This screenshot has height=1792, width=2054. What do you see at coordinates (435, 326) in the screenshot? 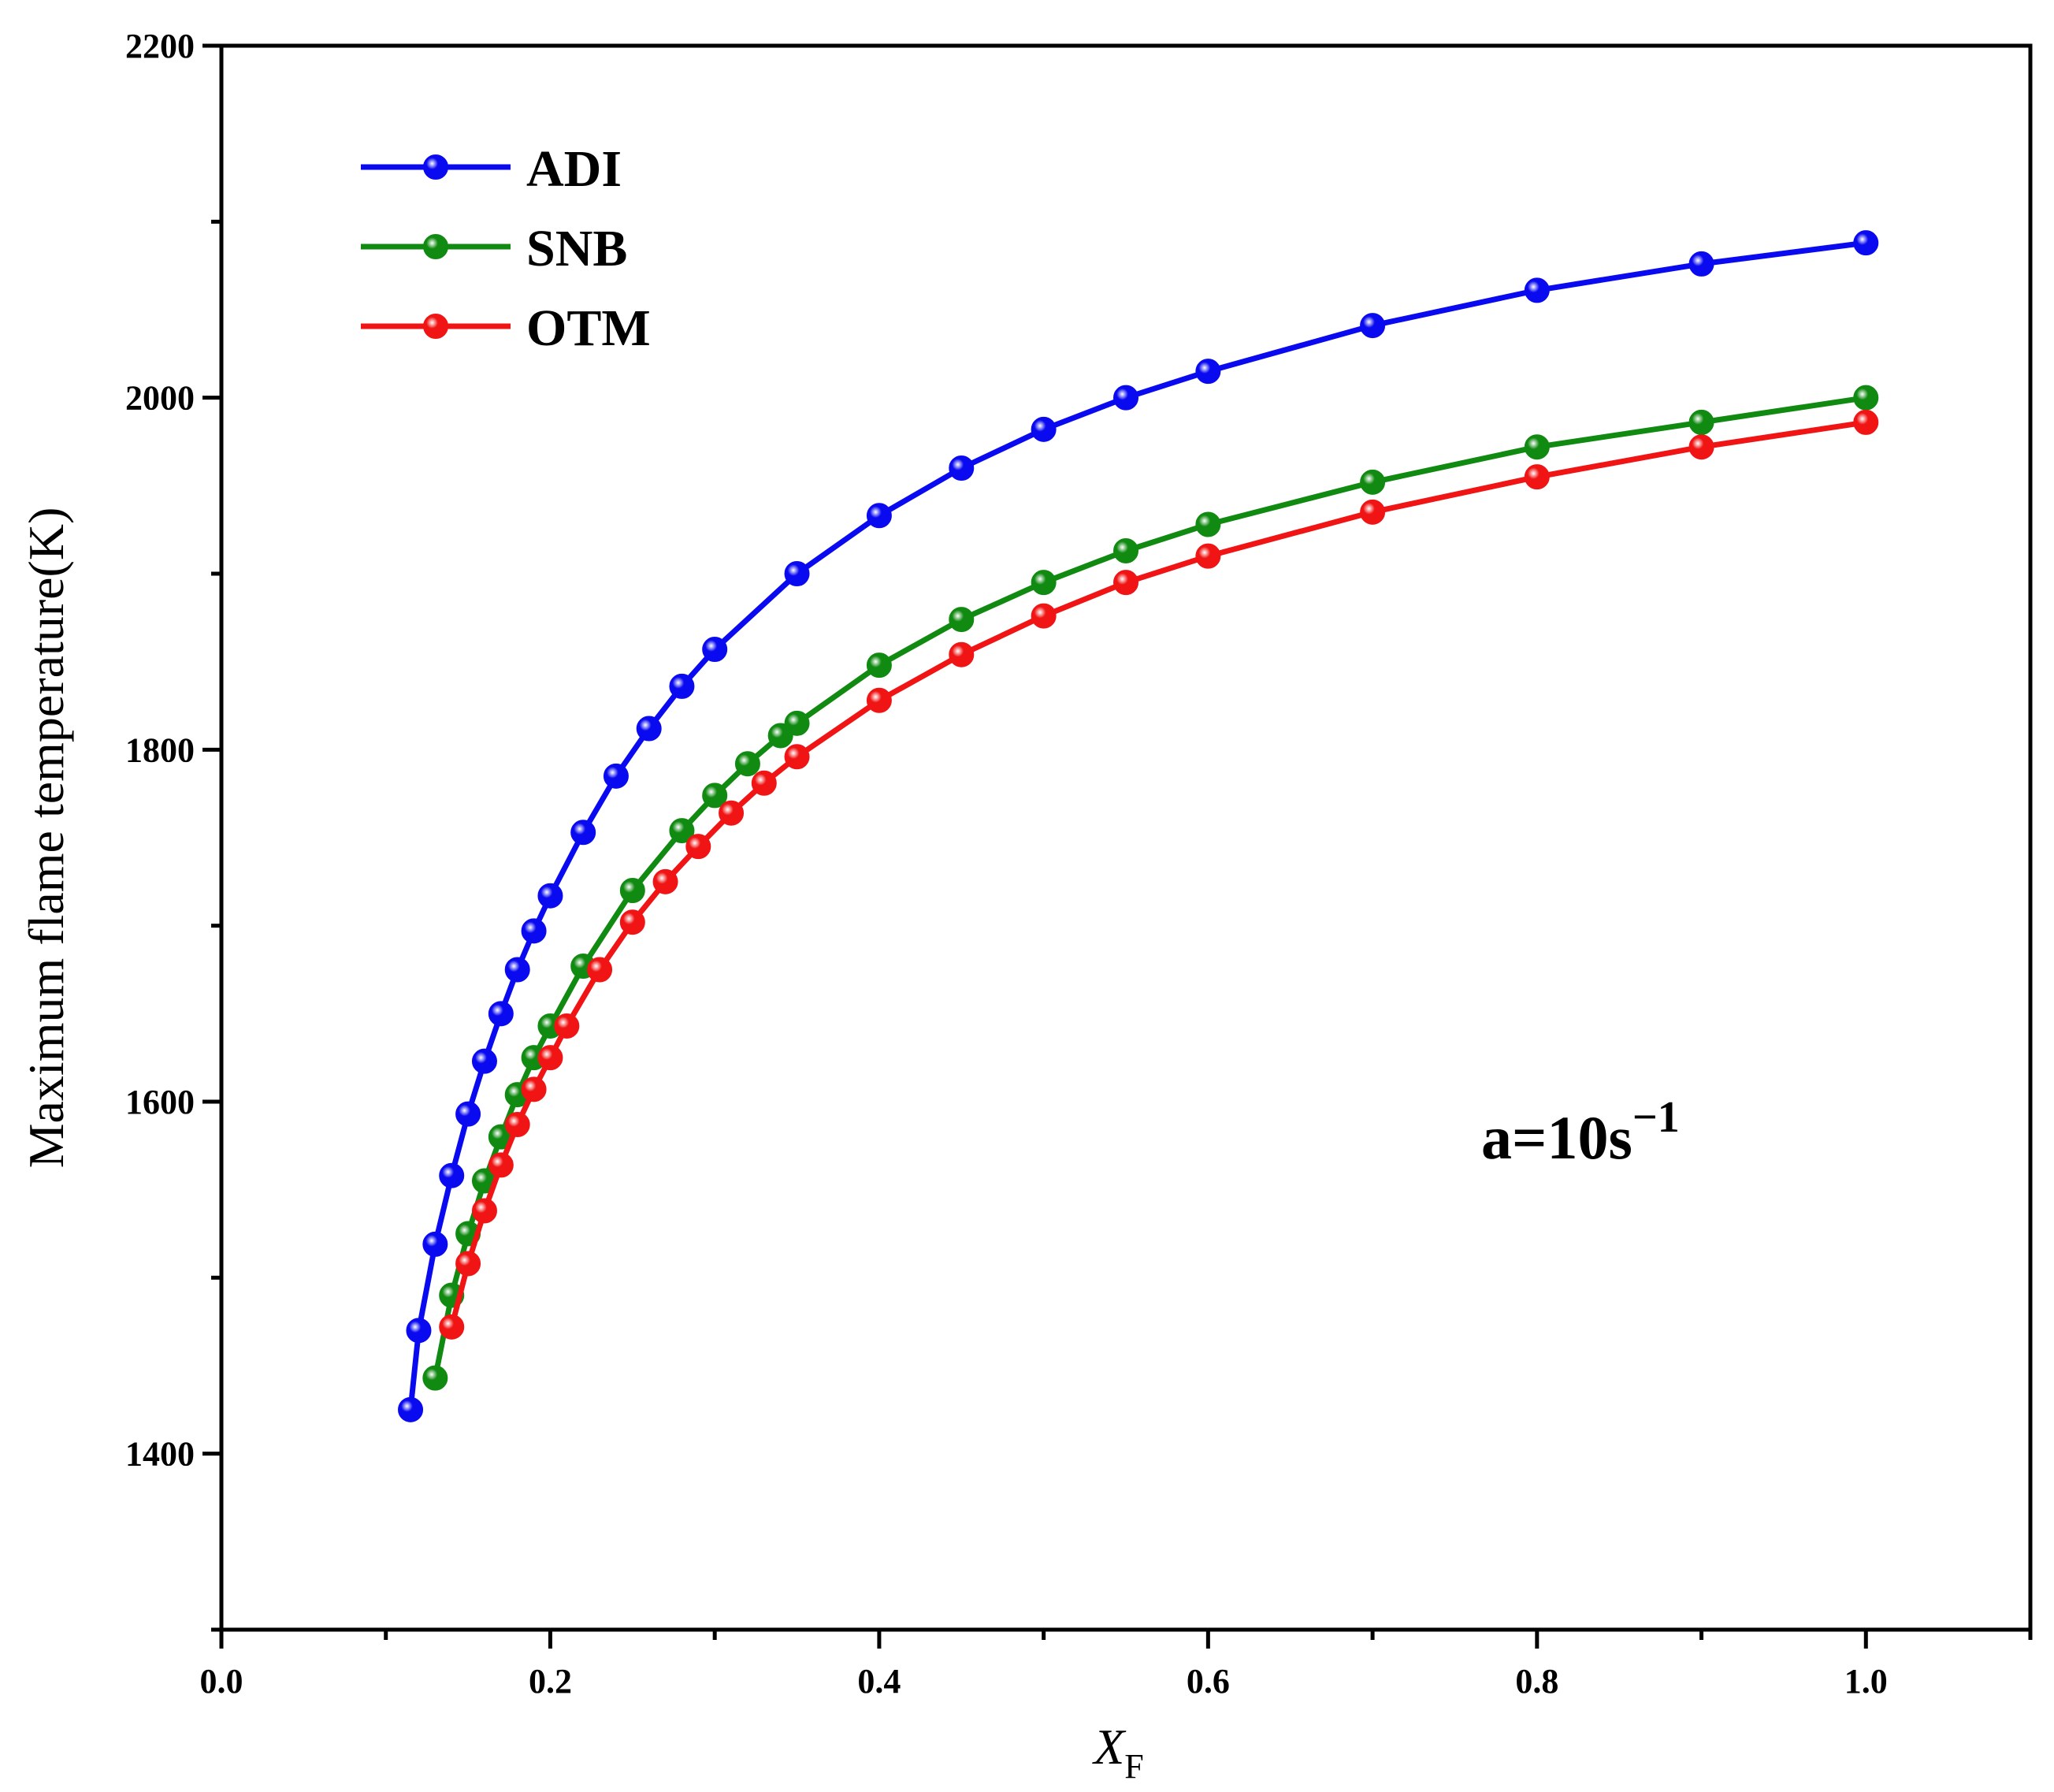
I see `legend-marker-otm` at bounding box center [435, 326].